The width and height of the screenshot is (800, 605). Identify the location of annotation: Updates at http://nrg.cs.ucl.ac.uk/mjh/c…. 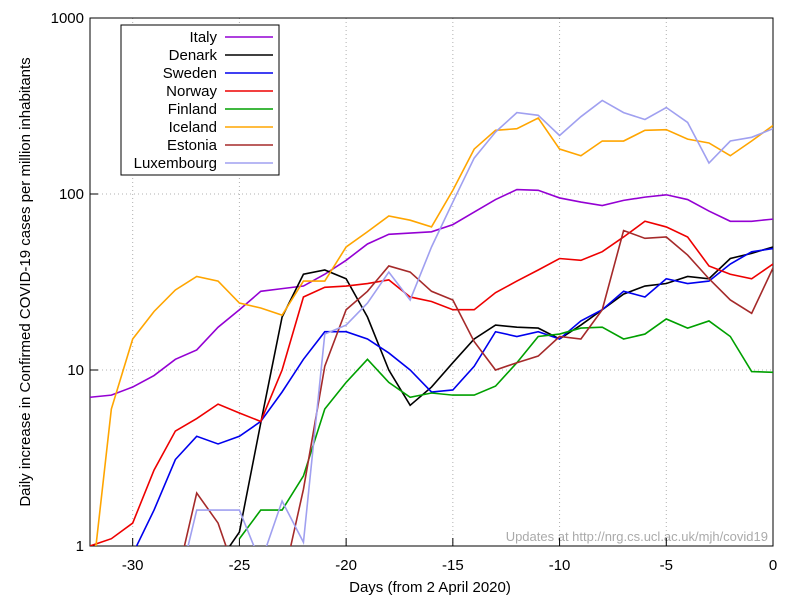
(637, 536).